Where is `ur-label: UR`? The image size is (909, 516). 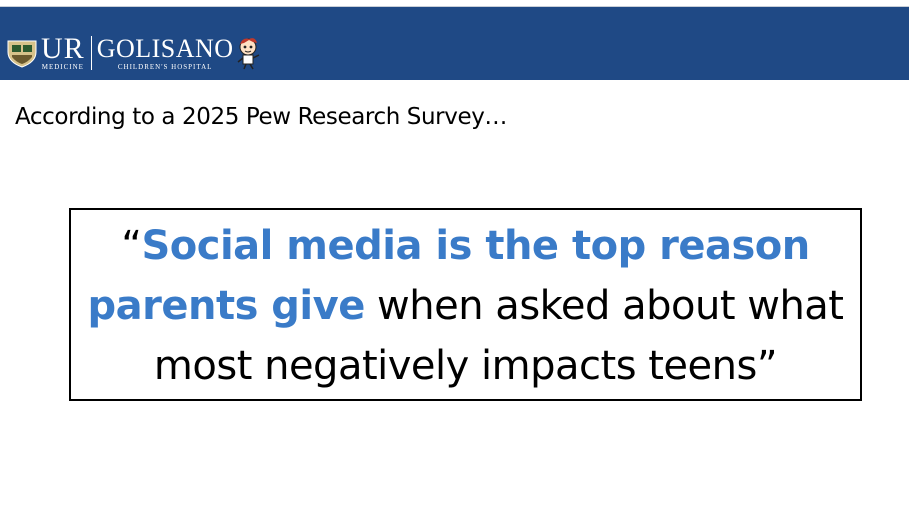
ur-label: UR is located at coordinates (63, 48).